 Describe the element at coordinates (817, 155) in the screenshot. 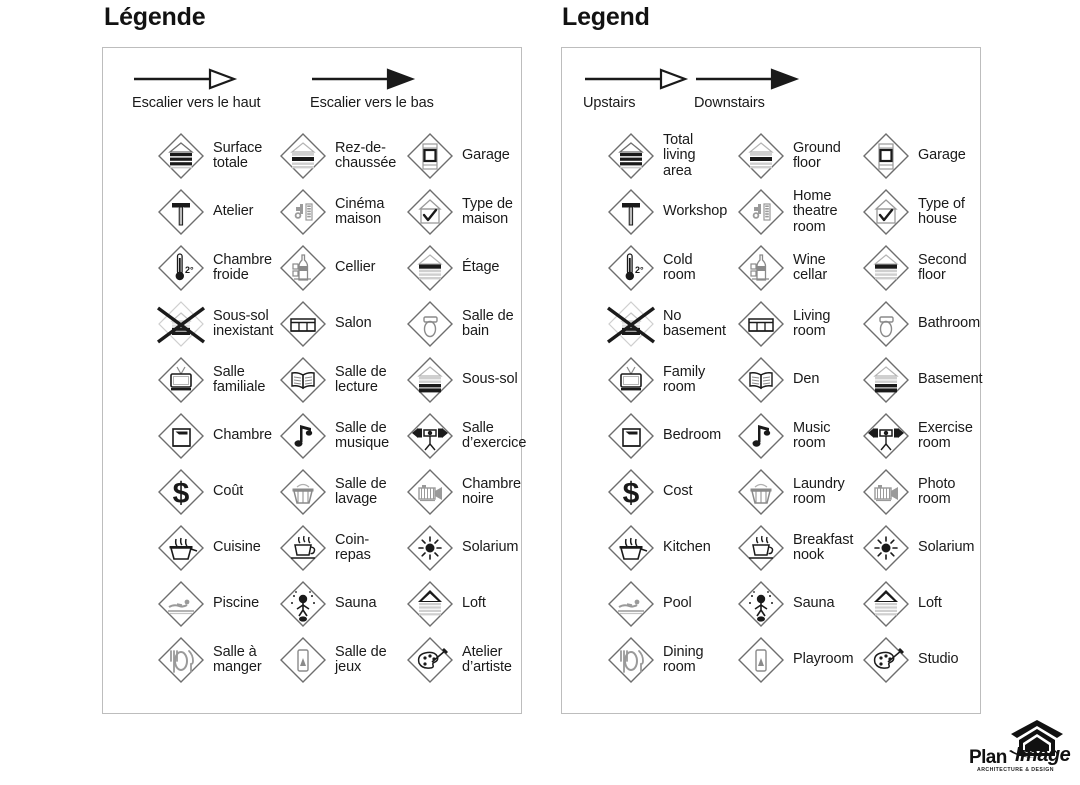

I see `legend-entry-label: Ground floor` at that location.